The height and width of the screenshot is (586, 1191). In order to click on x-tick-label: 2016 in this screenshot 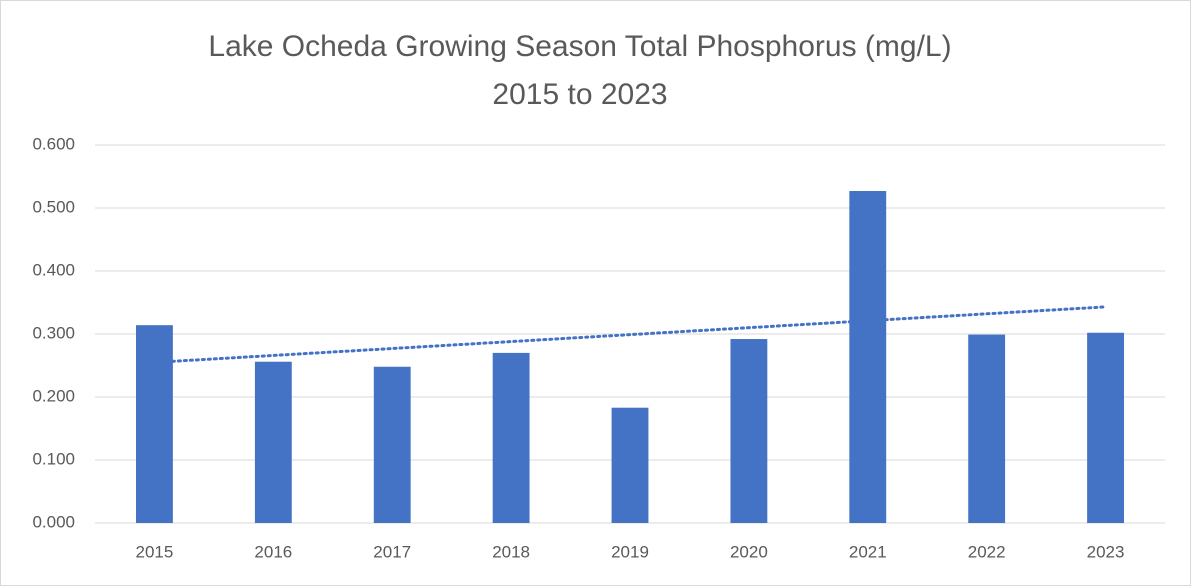, I will do `click(273, 551)`.